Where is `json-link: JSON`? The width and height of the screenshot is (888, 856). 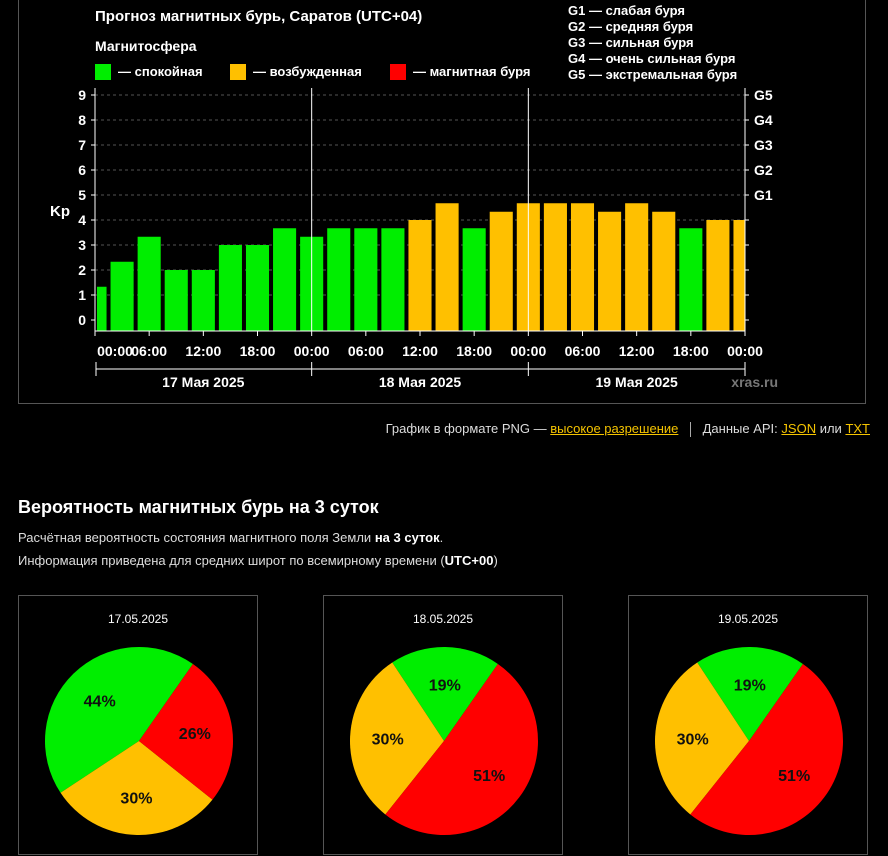 json-link: JSON is located at coordinates (799, 428).